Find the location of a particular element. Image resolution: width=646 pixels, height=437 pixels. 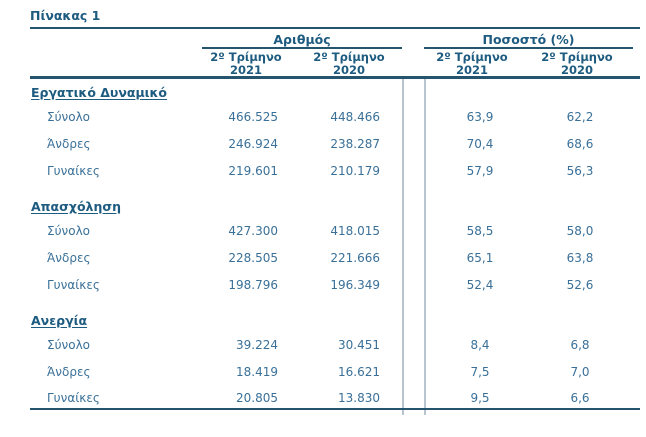

value-number-2021: 39.224 is located at coordinates (257, 345).